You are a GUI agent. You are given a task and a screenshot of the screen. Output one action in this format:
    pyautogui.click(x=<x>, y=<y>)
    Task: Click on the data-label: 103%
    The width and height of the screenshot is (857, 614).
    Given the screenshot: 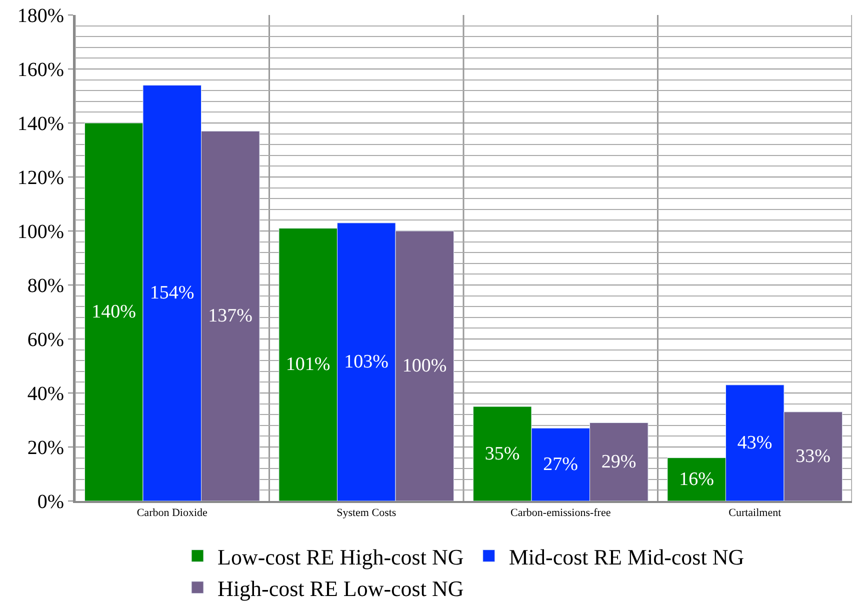 What is the action you would take?
    pyautogui.click(x=366, y=361)
    